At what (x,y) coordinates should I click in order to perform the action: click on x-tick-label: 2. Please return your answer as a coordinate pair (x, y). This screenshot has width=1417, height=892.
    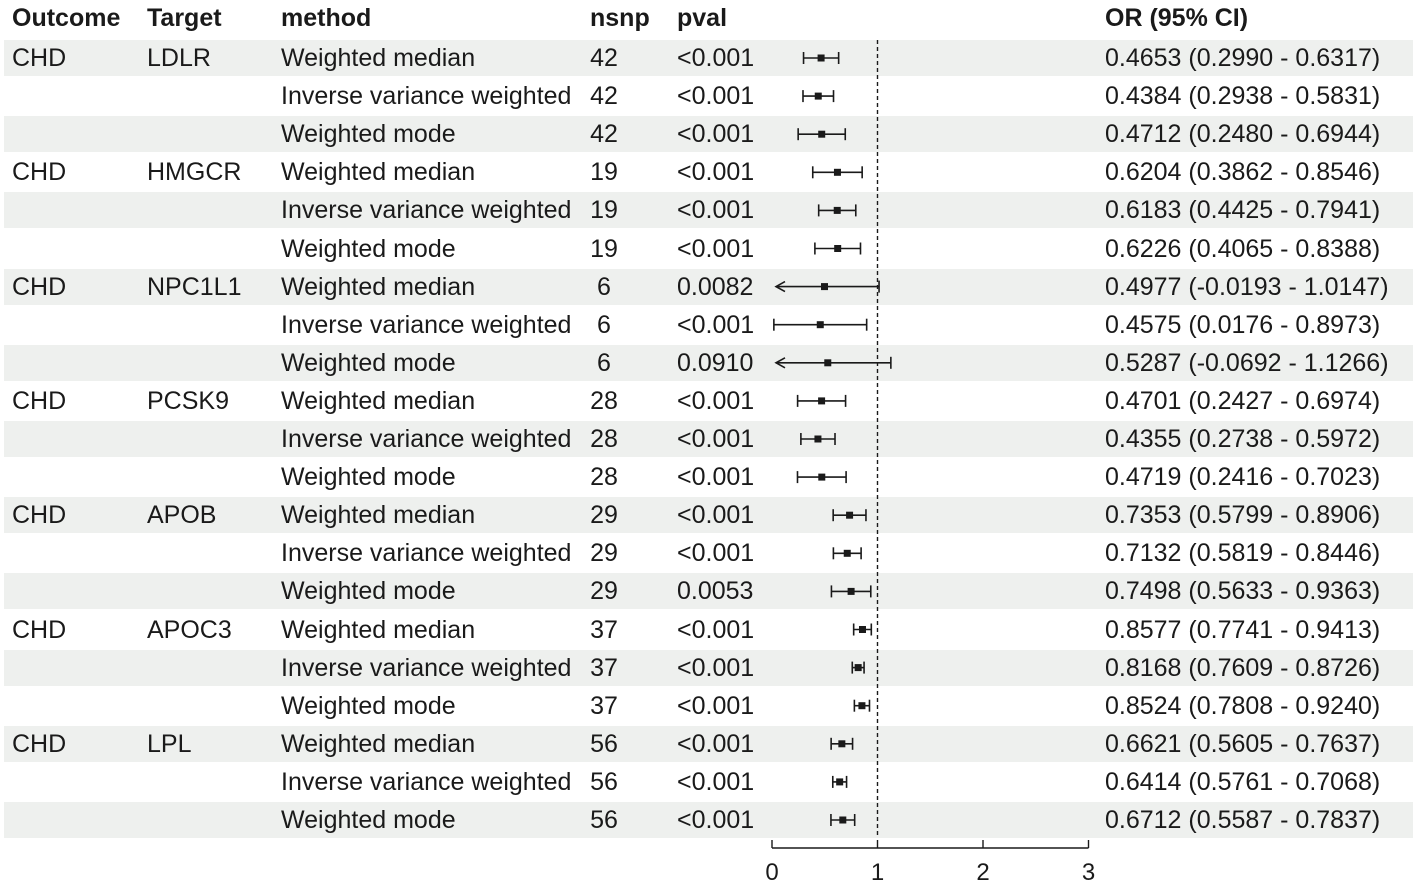
    Looking at the image, I should click on (982, 872).